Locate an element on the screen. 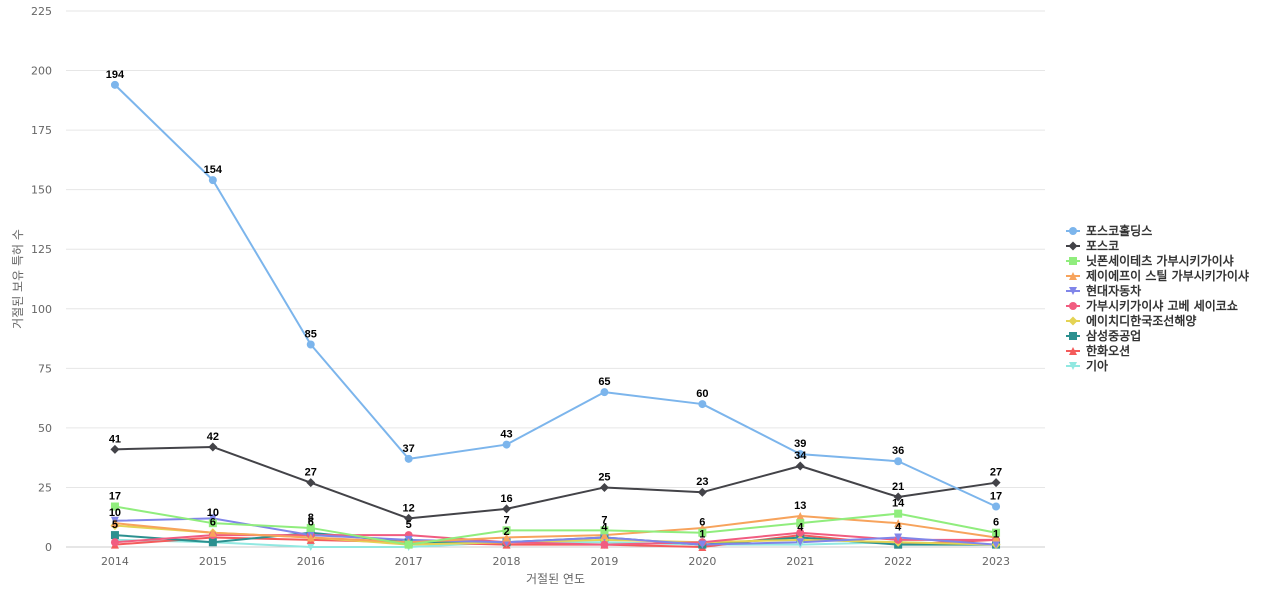  y-tick-label: 150 is located at coordinates (41, 190).